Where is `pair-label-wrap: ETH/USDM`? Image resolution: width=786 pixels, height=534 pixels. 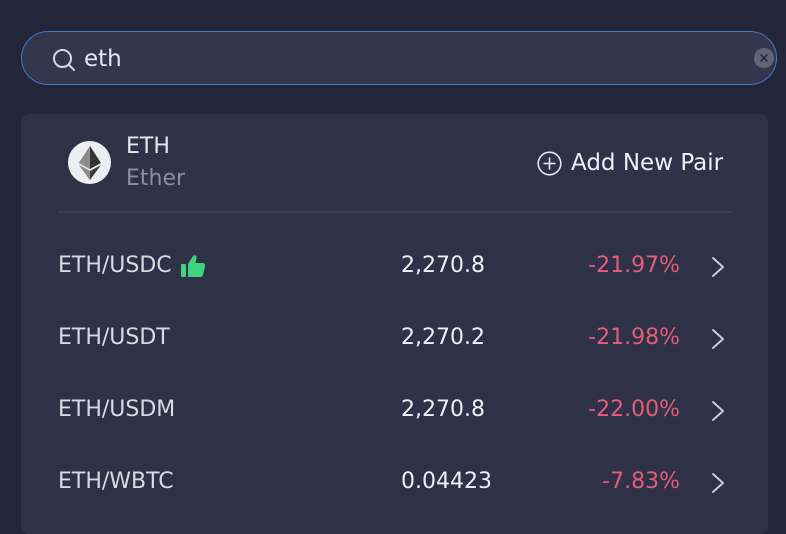
pair-label-wrap: ETH/USDM is located at coordinates (116, 409).